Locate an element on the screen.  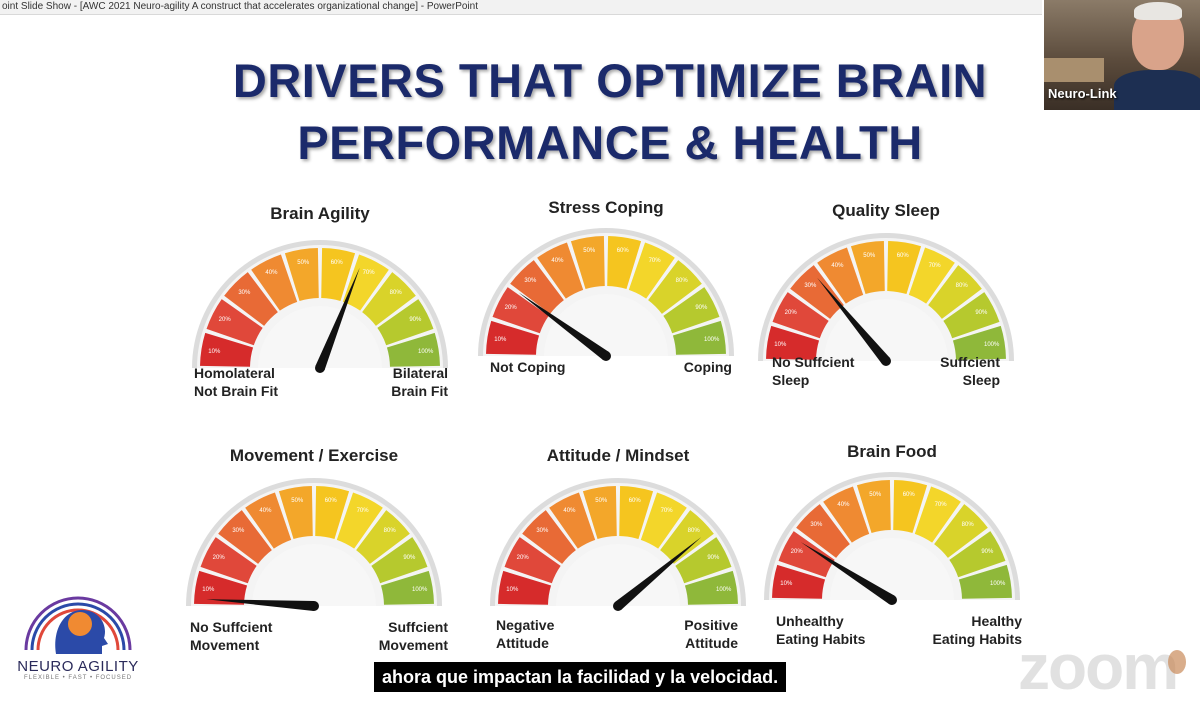
gauge-left-label: Not Coping is located at coordinates (528, 367).